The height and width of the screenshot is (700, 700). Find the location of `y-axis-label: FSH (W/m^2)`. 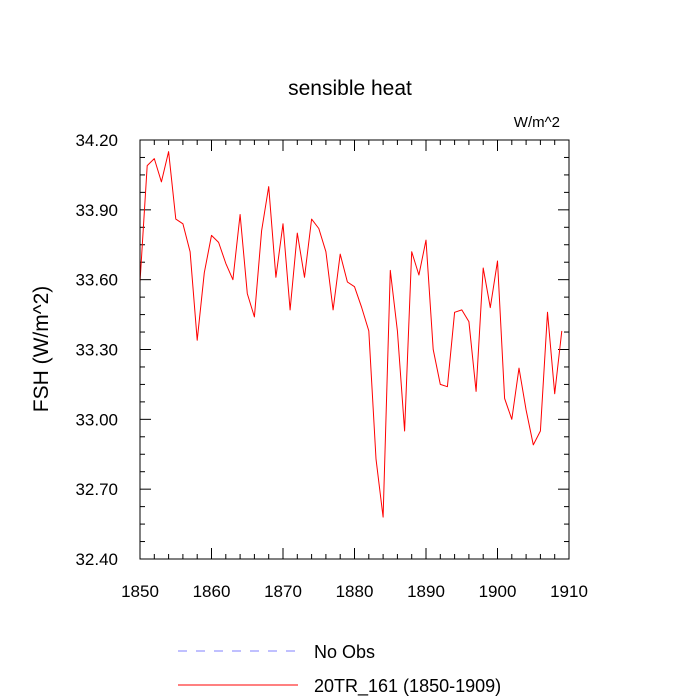

y-axis-label: FSH (W/m^2) is located at coordinates (41, 349).